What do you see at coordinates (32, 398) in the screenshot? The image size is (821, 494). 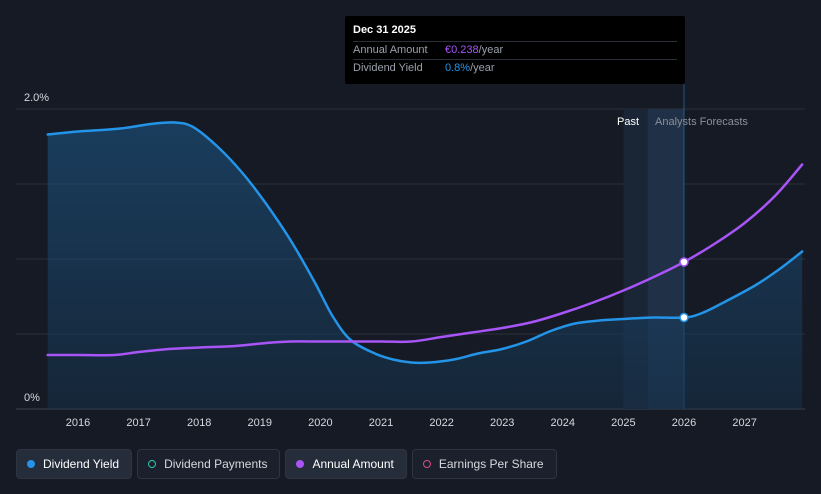 I see `y-tick-label: 0%` at bounding box center [32, 398].